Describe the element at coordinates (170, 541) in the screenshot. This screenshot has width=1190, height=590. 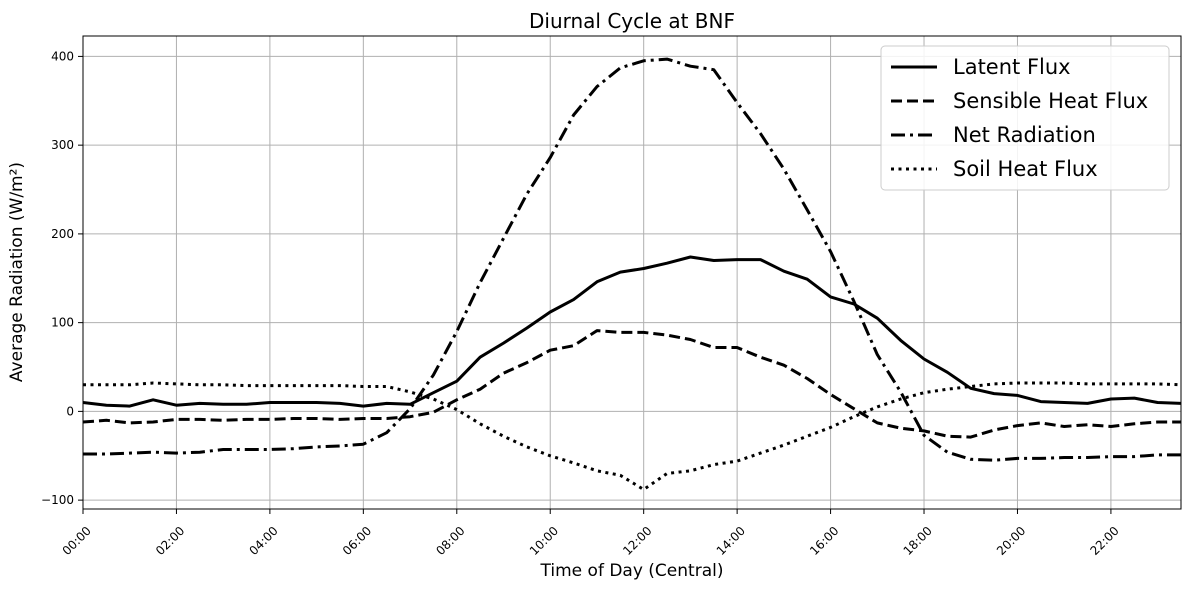
I see `x-tick-label: 02:00` at that location.